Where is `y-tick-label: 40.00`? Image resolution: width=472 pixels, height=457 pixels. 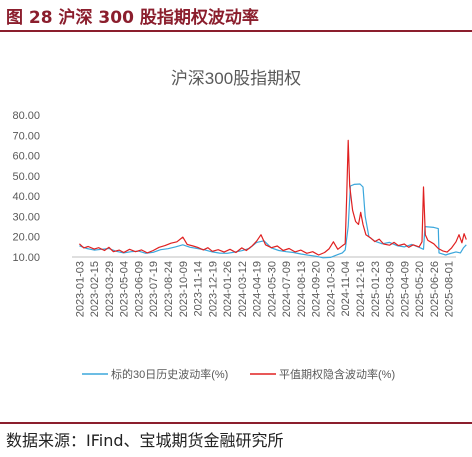 y-tick-label: 40.00 is located at coordinates (26, 197).